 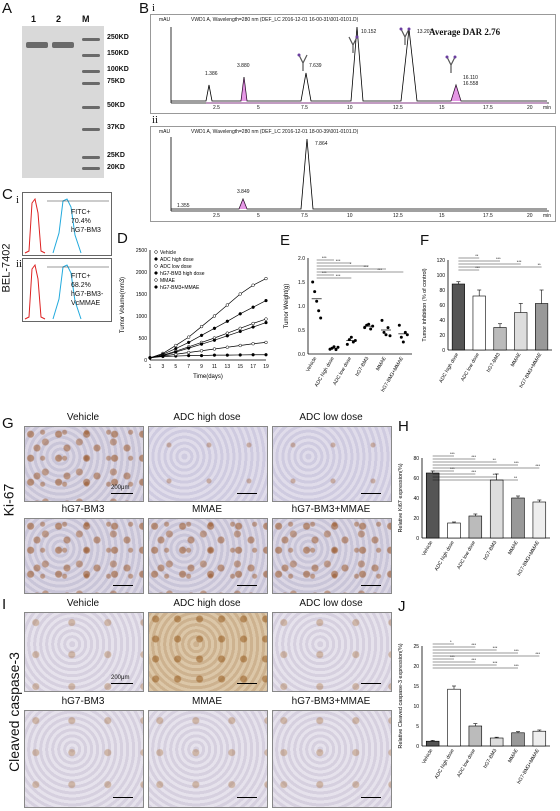 I want to click on hplc-ii-label: ii, so click(x=155, y=120).